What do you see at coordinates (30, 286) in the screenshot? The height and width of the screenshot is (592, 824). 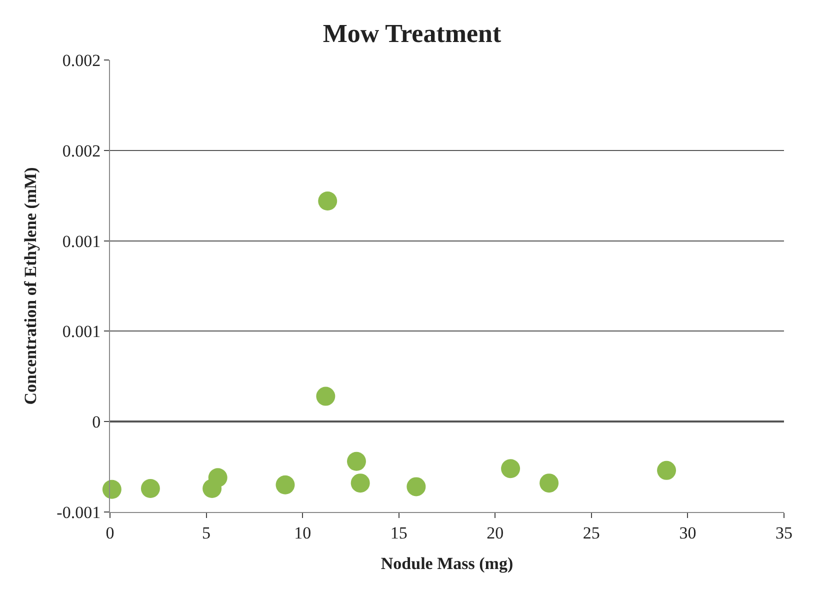 I see `y-axis-title: Concentration of Ethylene (mM)` at bounding box center [30, 286].